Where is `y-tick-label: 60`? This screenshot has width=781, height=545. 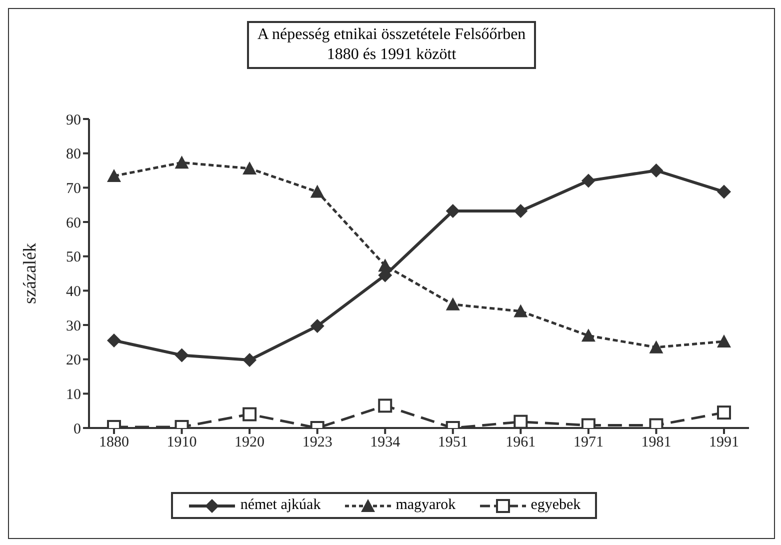
y-tick-label: 60 is located at coordinates (73, 223).